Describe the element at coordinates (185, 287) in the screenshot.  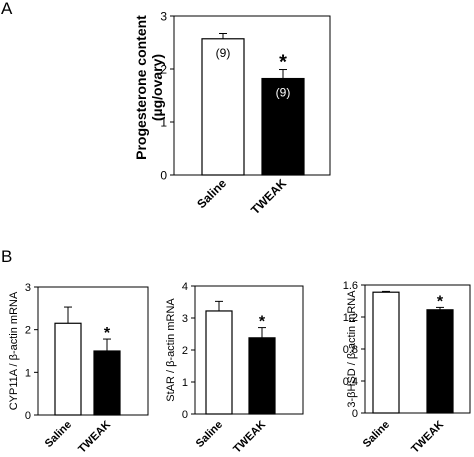
I see `y-tick-label: 4` at that location.